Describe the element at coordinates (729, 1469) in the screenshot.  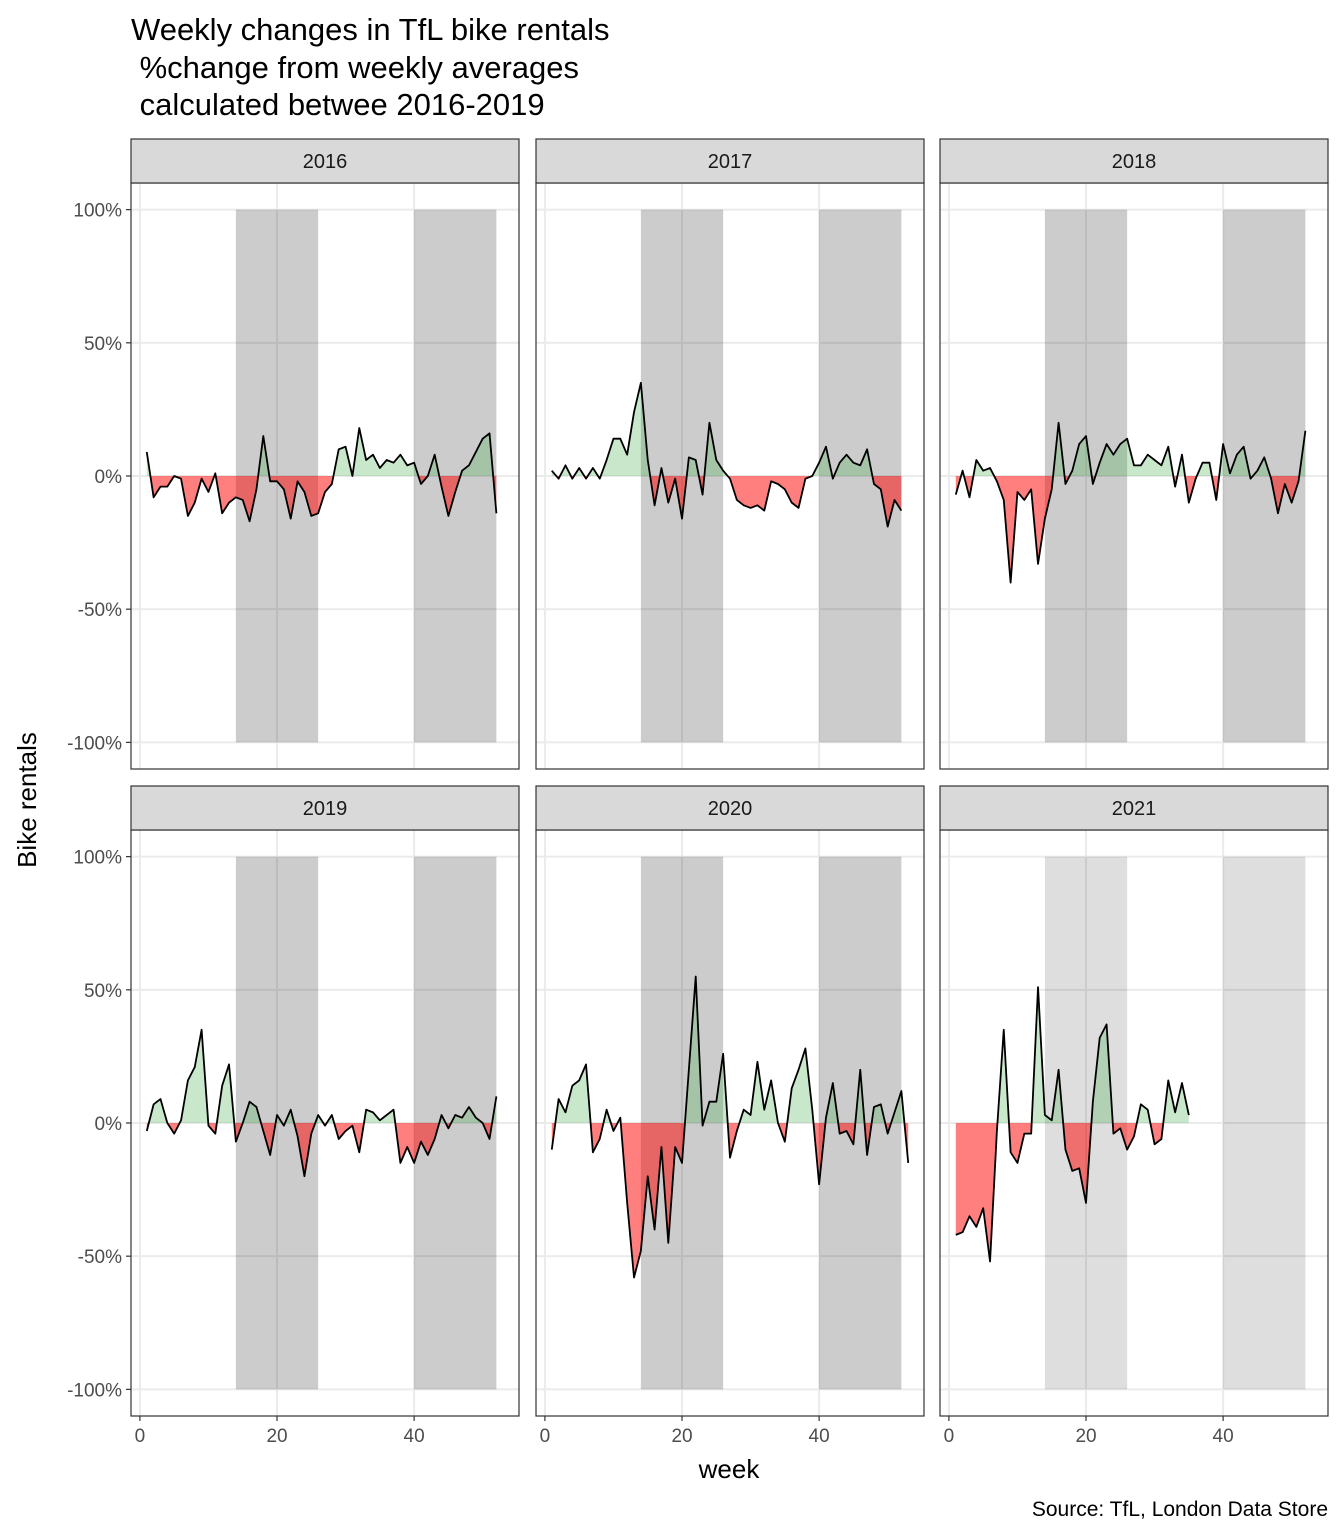
I see `x-axis-label: week` at that location.